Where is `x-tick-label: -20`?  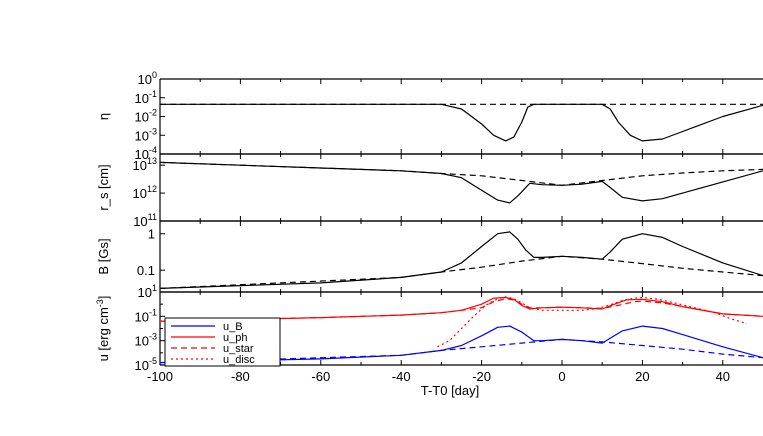 x-tick-label: -20 is located at coordinates (481, 376).